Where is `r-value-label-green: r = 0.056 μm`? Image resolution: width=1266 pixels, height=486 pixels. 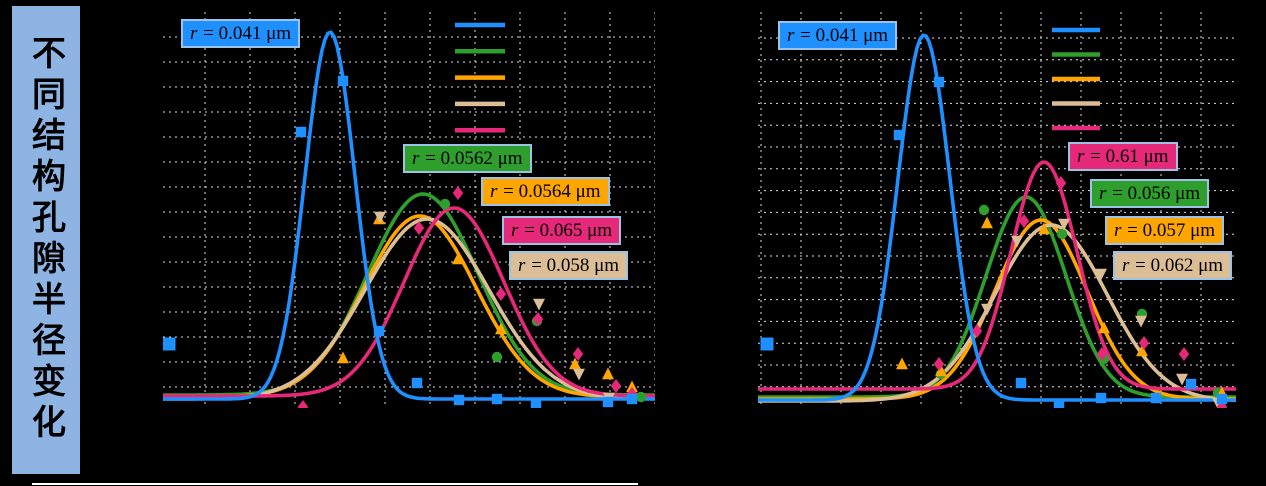 r-value-label-green: r = 0.056 μm is located at coordinates (1150, 193).